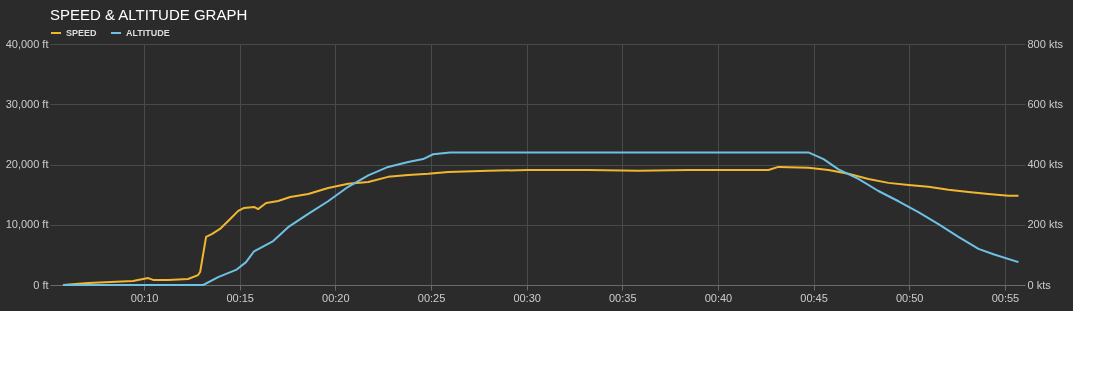  What do you see at coordinates (148, 33) in the screenshot?
I see `legend-label: ALTITUDE` at bounding box center [148, 33].